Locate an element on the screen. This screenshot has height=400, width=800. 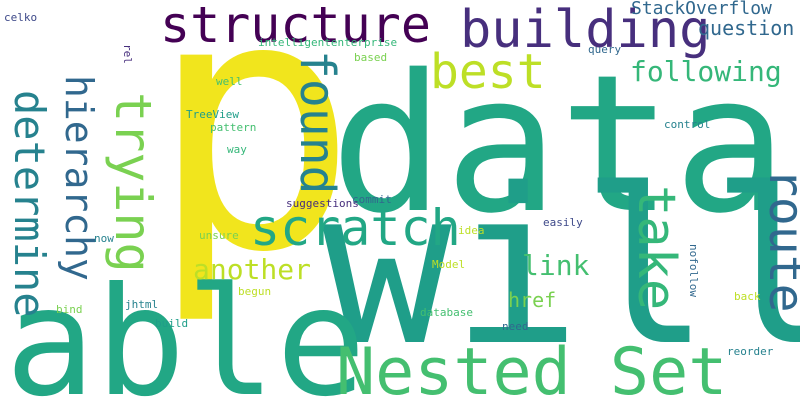
word-another: another is located at coordinates (252, 269).